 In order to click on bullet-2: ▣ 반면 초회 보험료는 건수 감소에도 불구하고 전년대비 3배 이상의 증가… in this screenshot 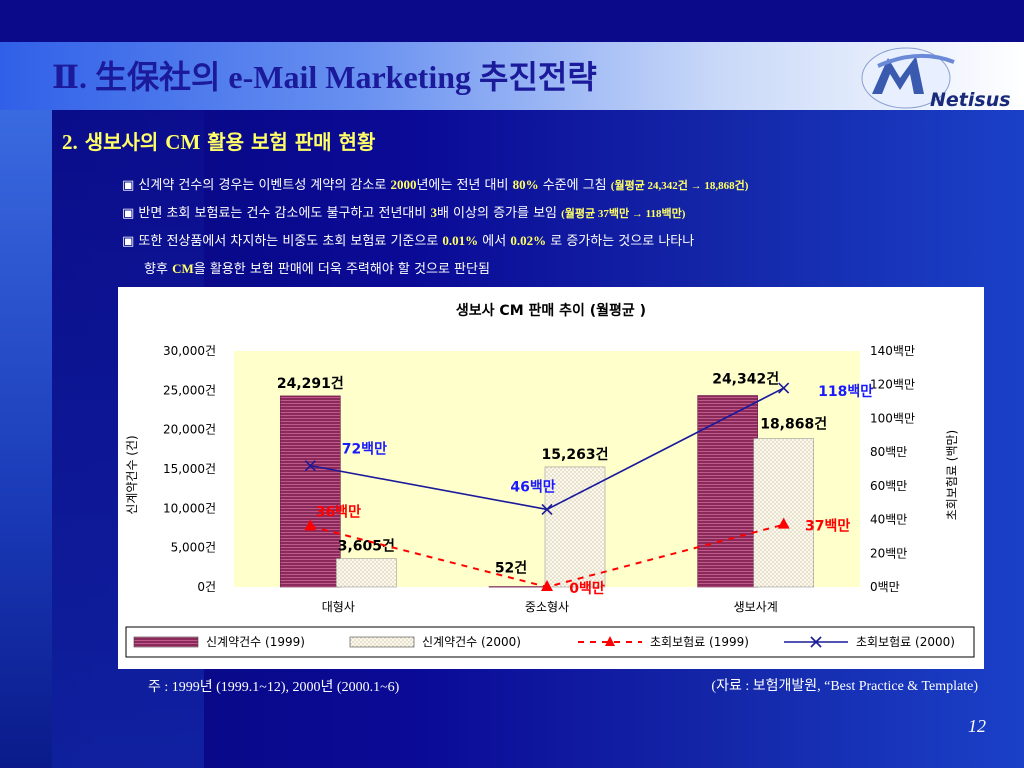, I will do `click(403, 211)`.